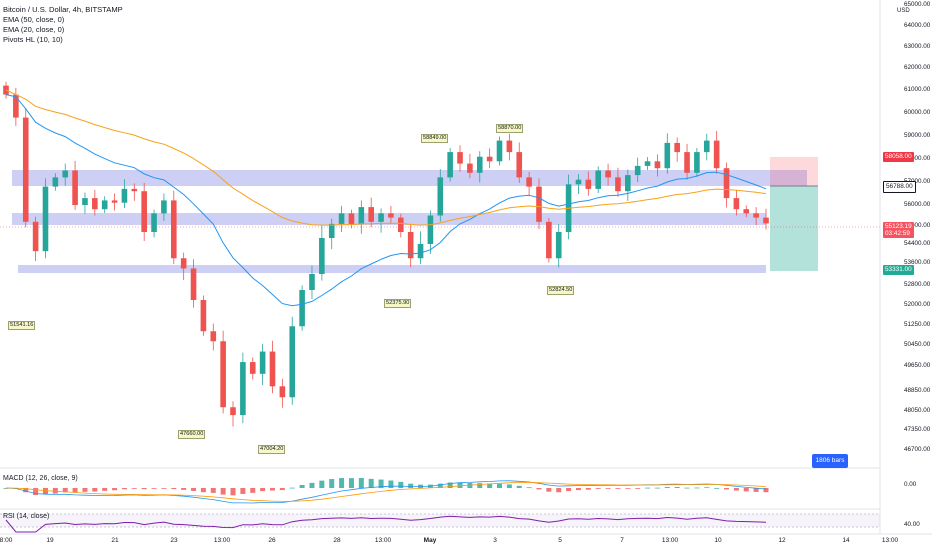 Image resolution: width=932 pixels, height=550 pixels. Describe the element at coordinates (898, 157) in the screenshot. I see `stop-price-badge: 58058.00` at that location.